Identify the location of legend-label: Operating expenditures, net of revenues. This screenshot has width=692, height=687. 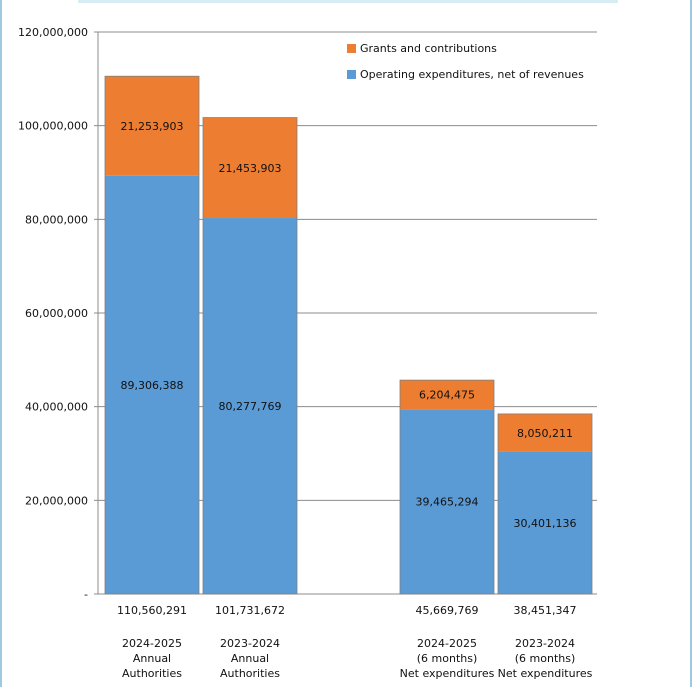
(472, 74).